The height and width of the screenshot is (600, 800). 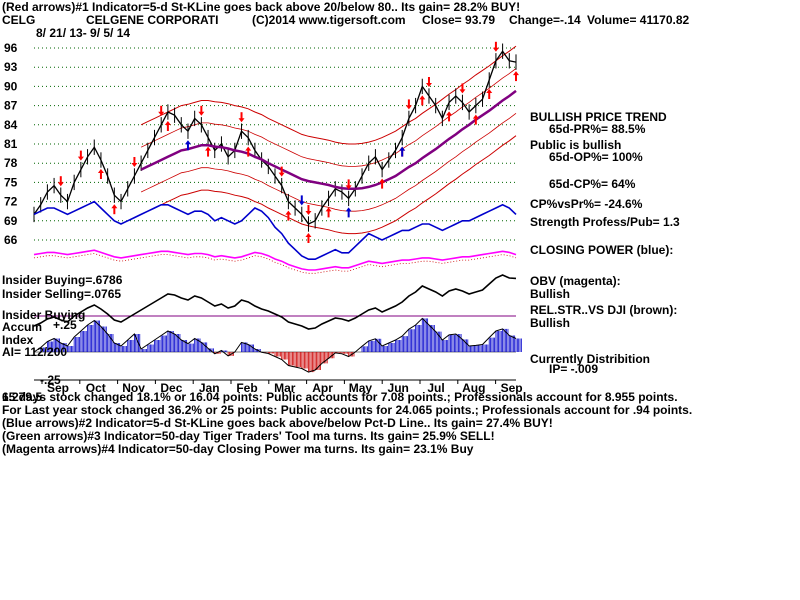 I want to click on right-panel-line: CP%vsPr%= -24.6%, so click(x=586, y=204).